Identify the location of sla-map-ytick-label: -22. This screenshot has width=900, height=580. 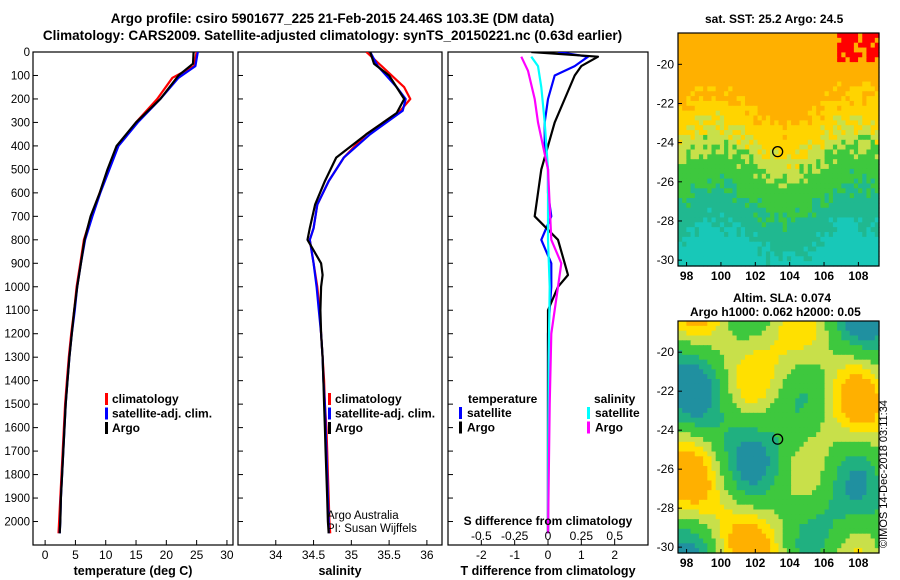
(666, 391).